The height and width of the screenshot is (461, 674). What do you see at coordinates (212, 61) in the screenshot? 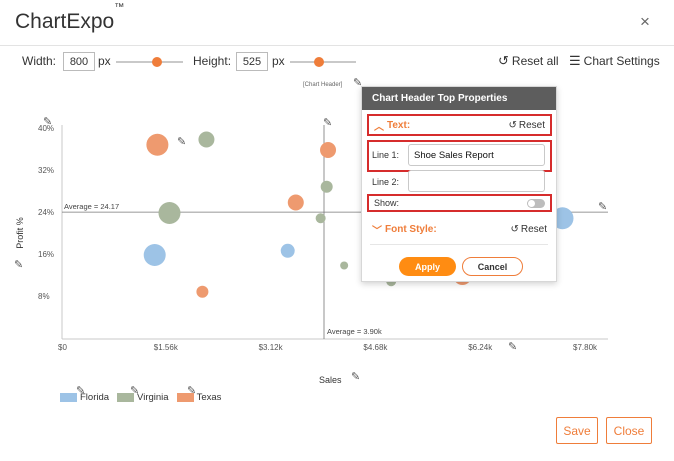
I see `height-label: Height:` at bounding box center [212, 61].